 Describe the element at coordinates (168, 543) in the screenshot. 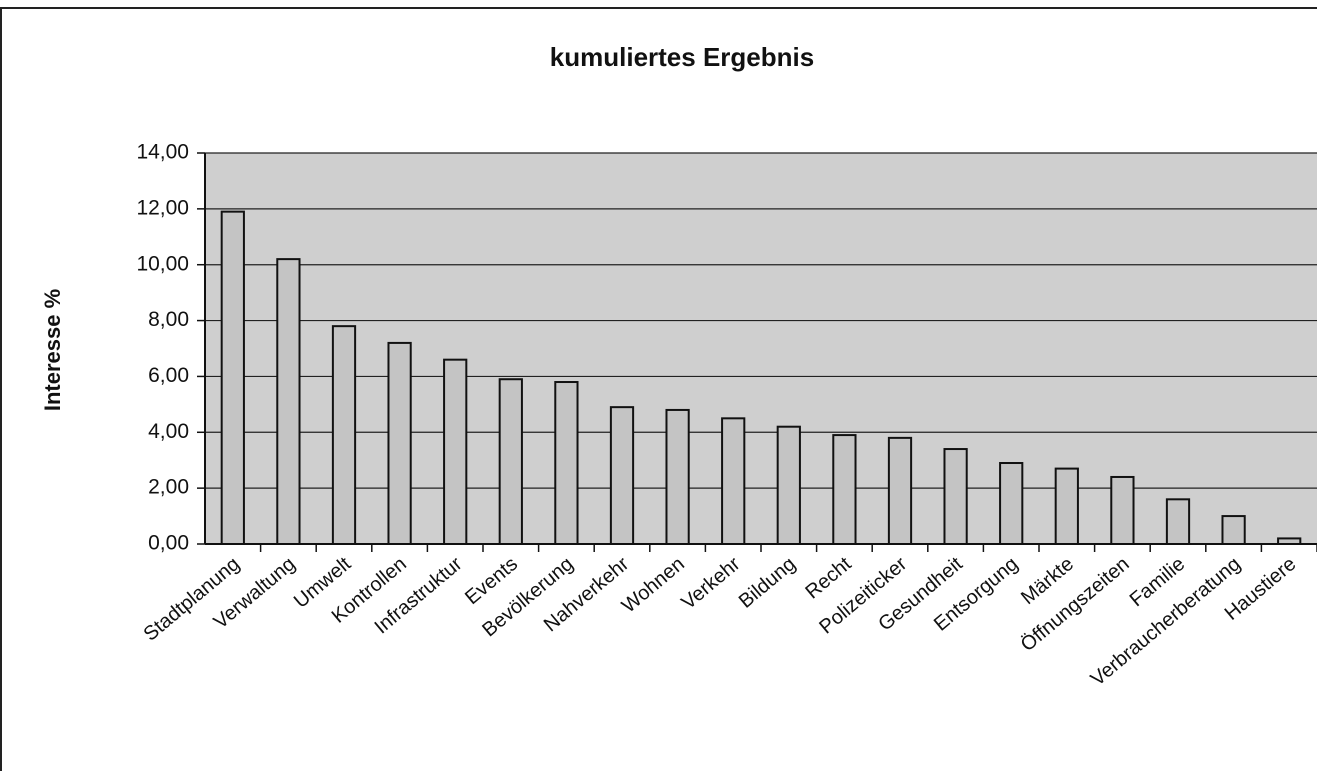

I see `y-tick-label: 0,00` at that location.